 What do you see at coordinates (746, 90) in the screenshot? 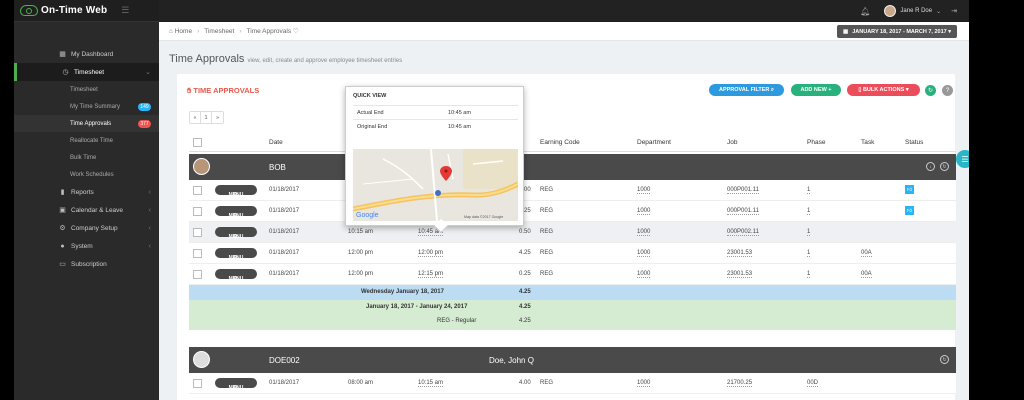
I see `approval-filter-button: APPROVAL FILTER ⌕` at bounding box center [746, 90].